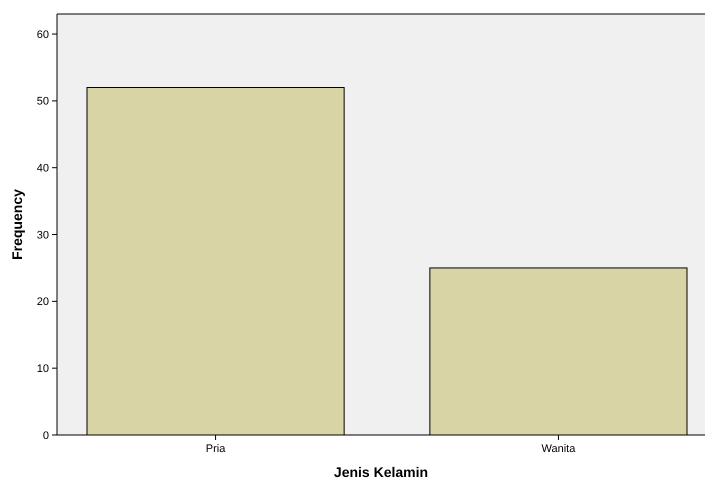  I want to click on x-axis-title: Jenis Kelamin, so click(381, 472).